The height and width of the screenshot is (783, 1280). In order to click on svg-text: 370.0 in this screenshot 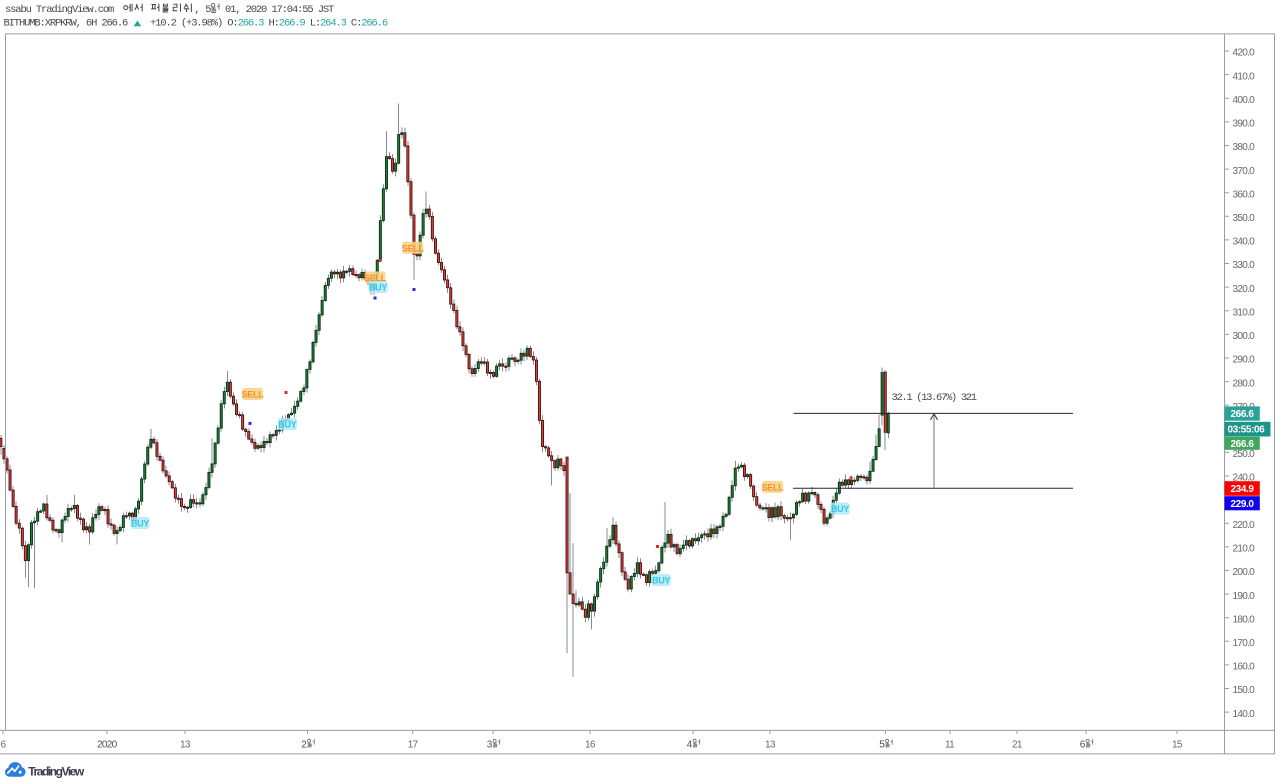, I will do `click(1244, 171)`.